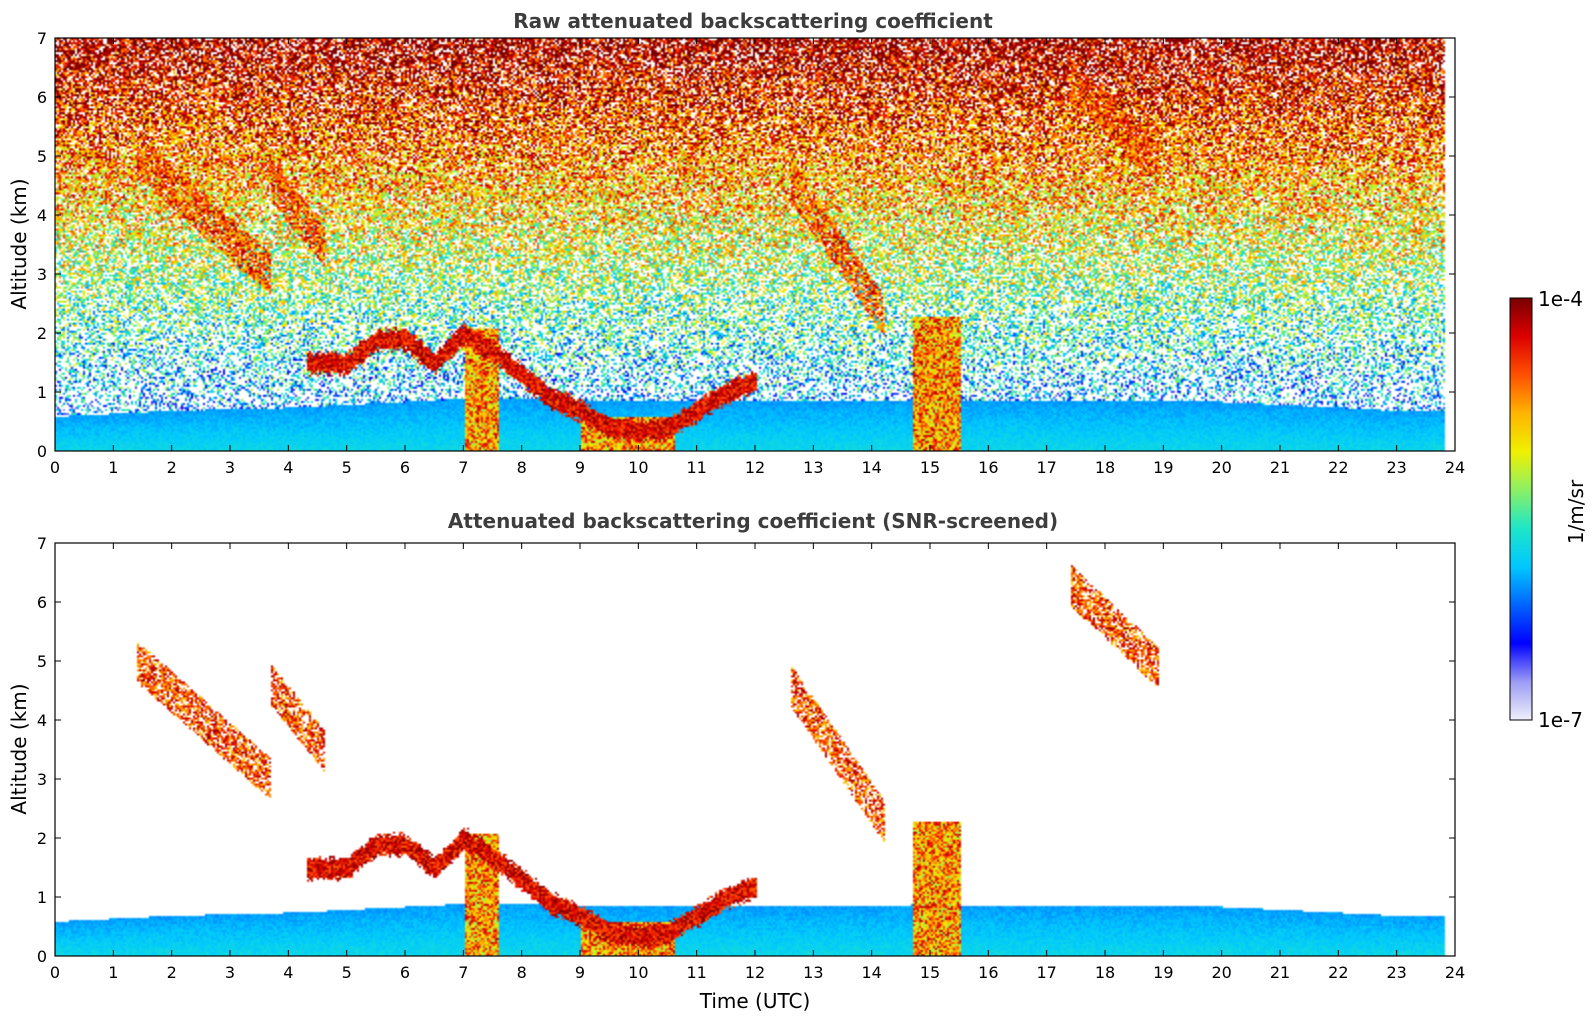 The height and width of the screenshot is (1020, 1595). Describe the element at coordinates (1560, 720) in the screenshot. I see `colorbar-min-label: 1e-7` at that location.